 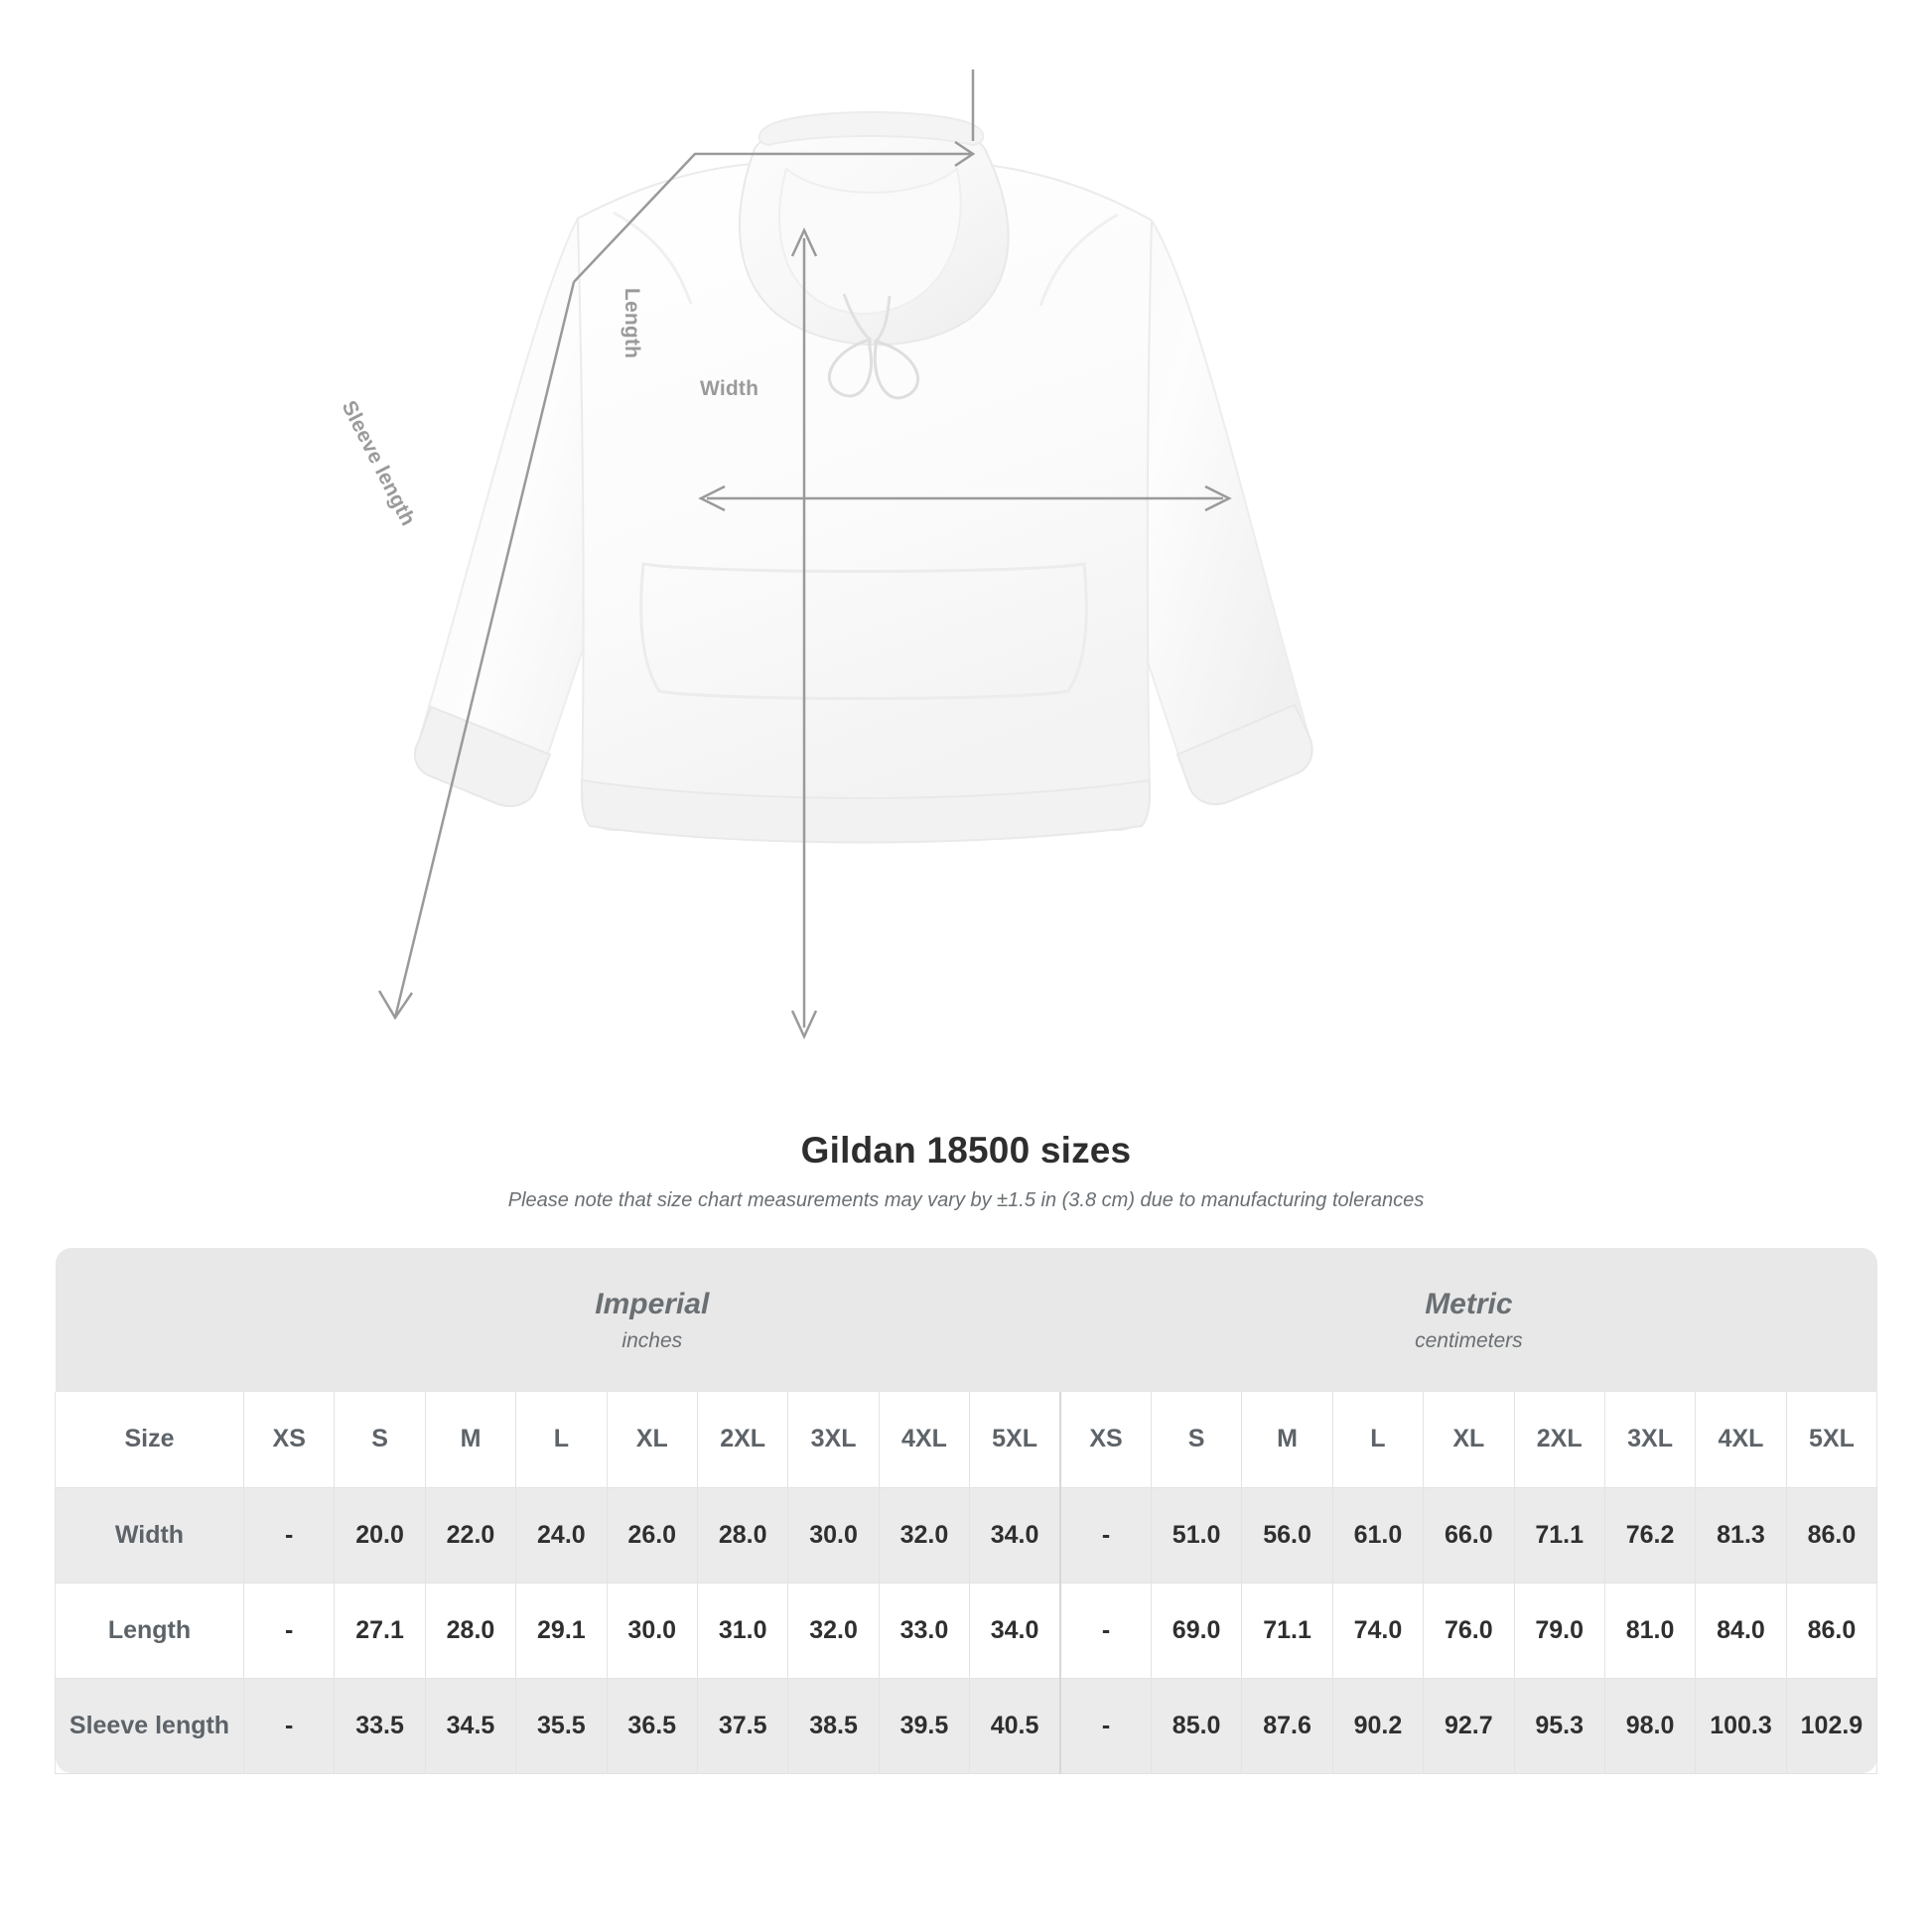 What do you see at coordinates (925, 1440) in the screenshot?
I see `size-col-imperial-4xl: 4XL` at bounding box center [925, 1440].